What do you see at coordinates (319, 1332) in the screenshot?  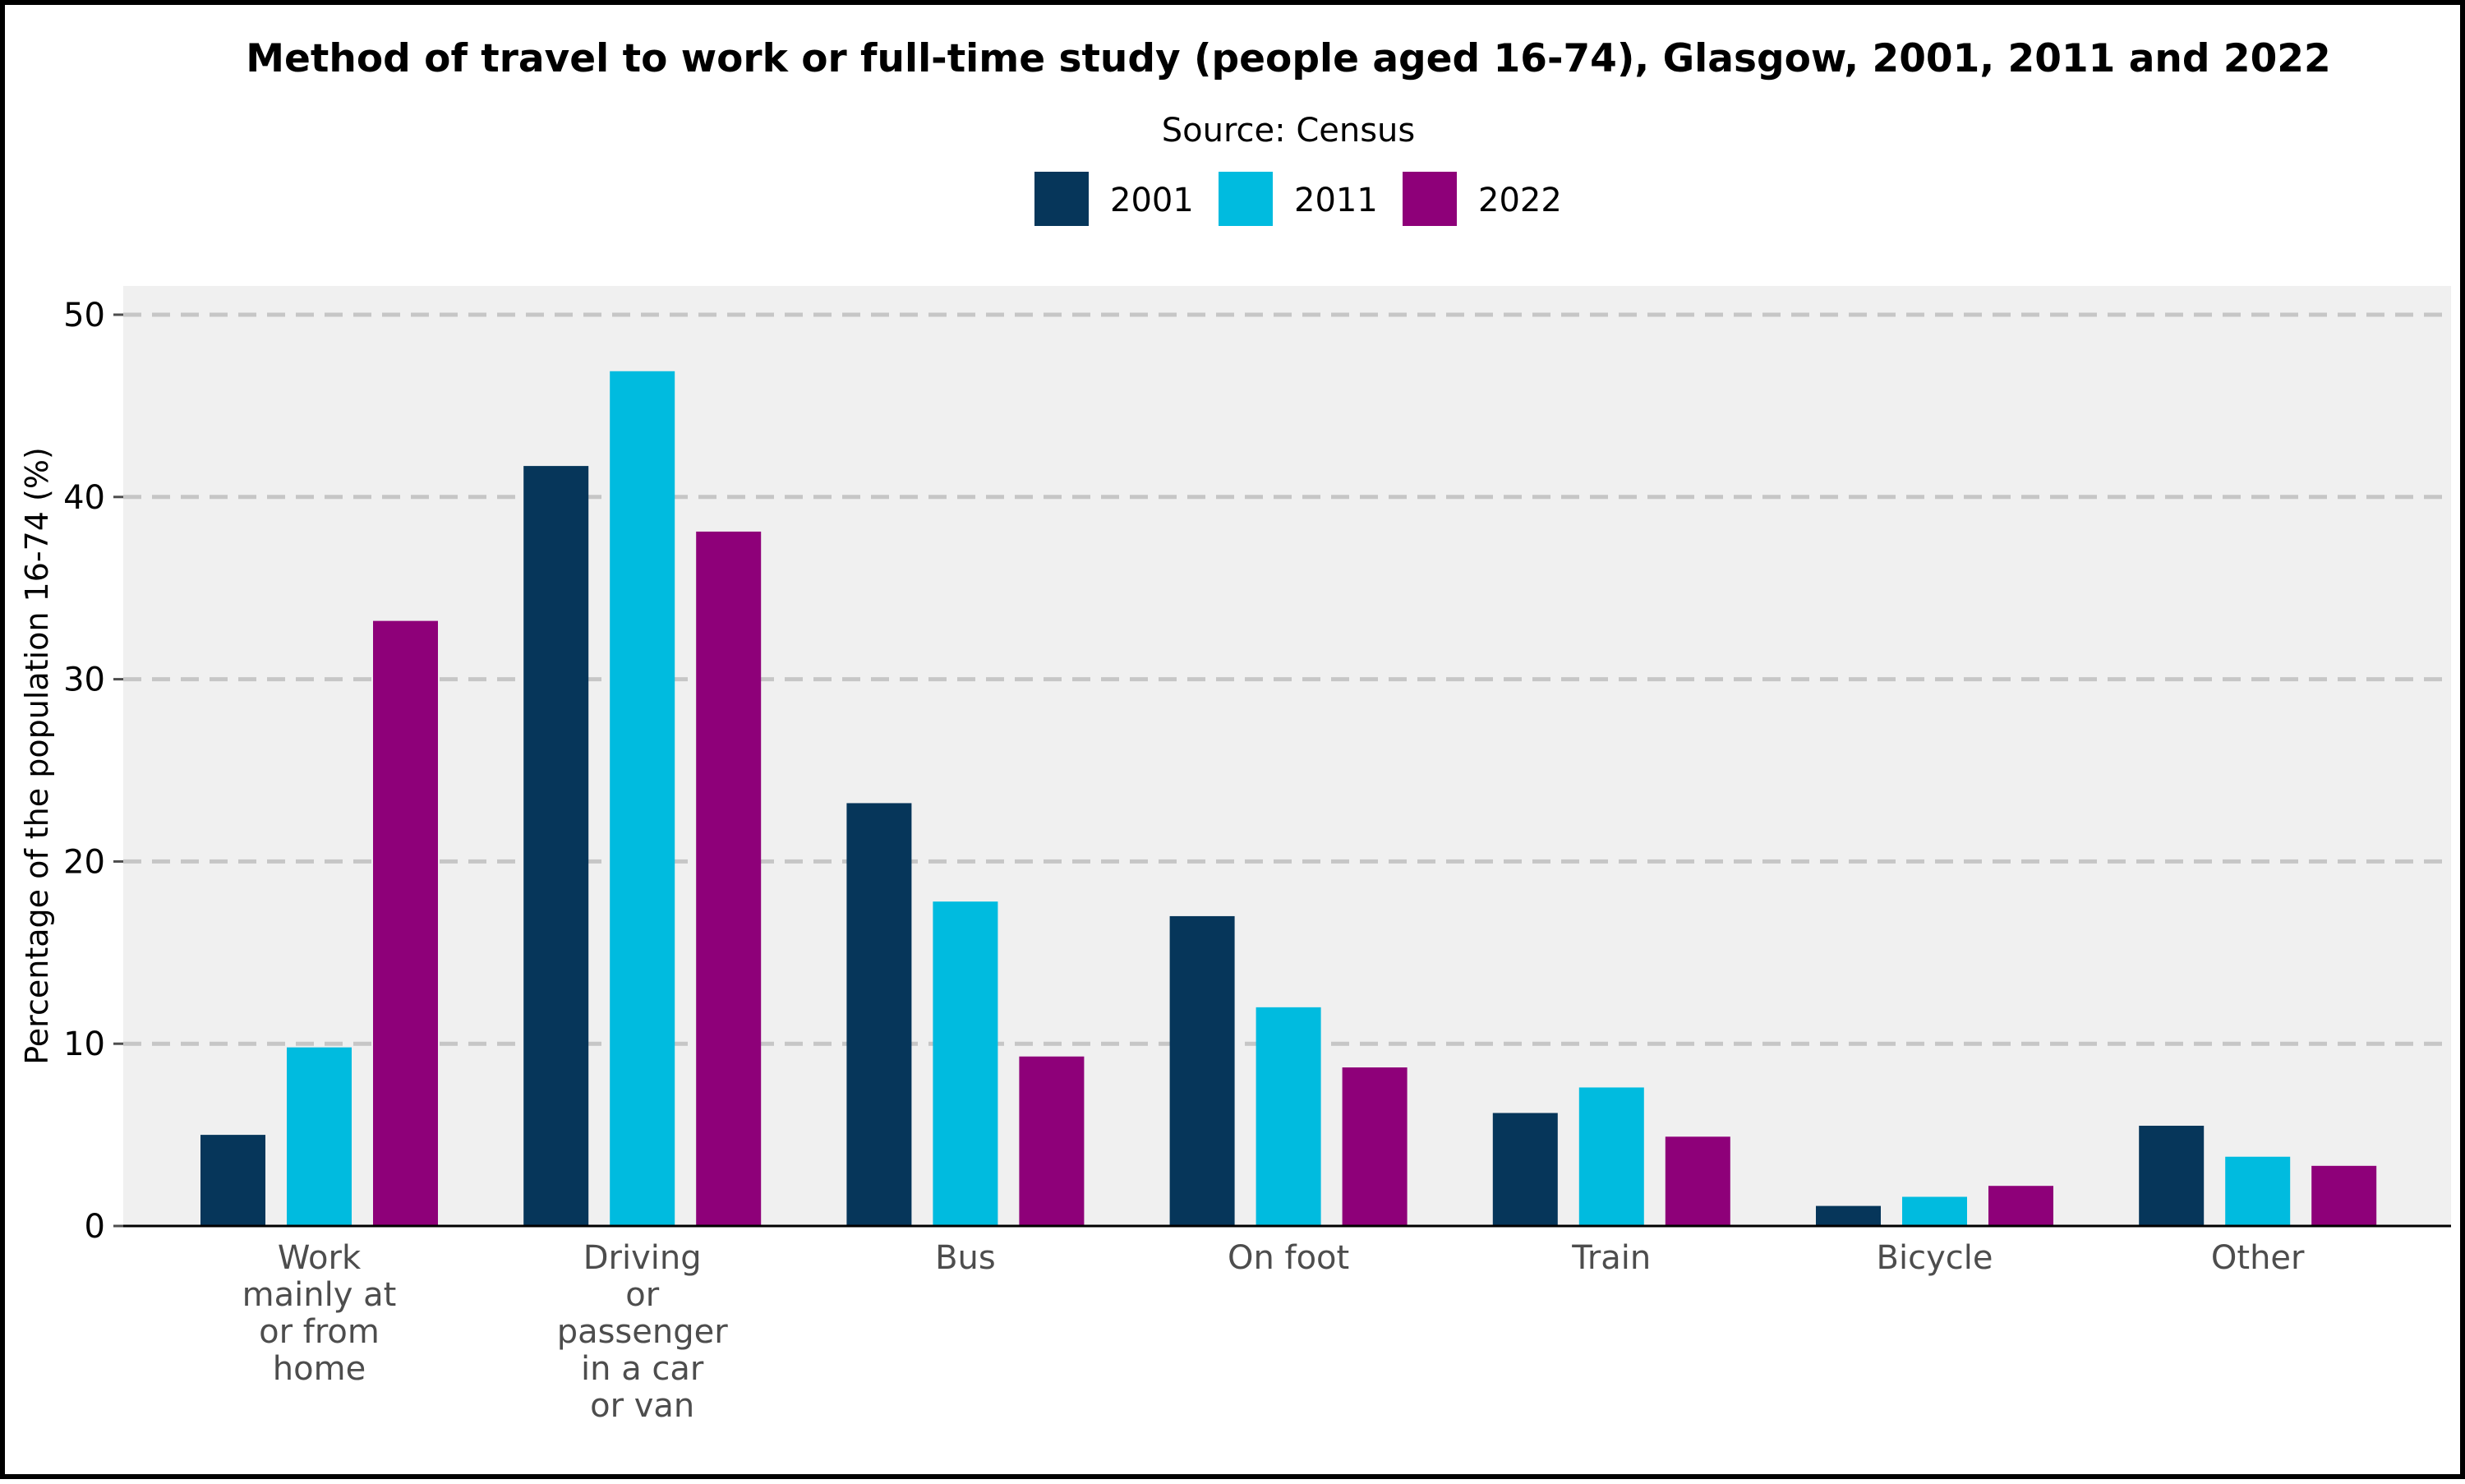 I see `x-tick-label-line: or from` at bounding box center [319, 1332].